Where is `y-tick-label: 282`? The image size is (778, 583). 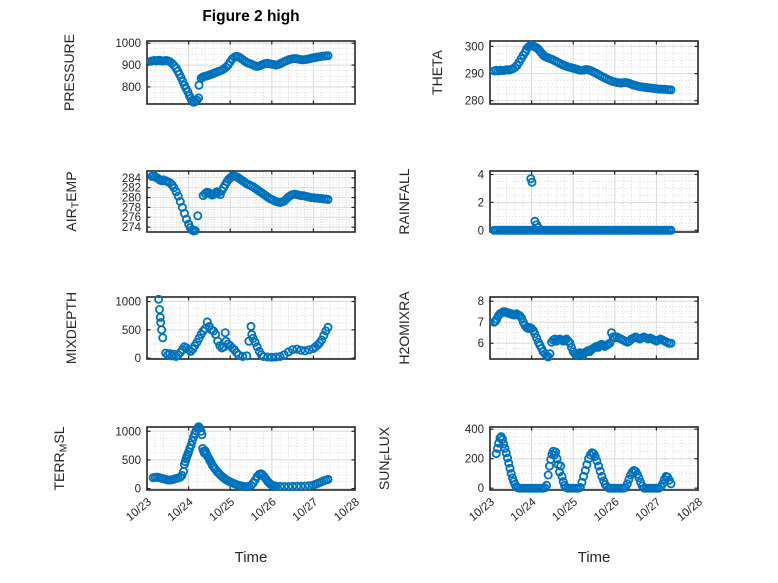 y-tick-label: 282 is located at coordinates (131, 189).